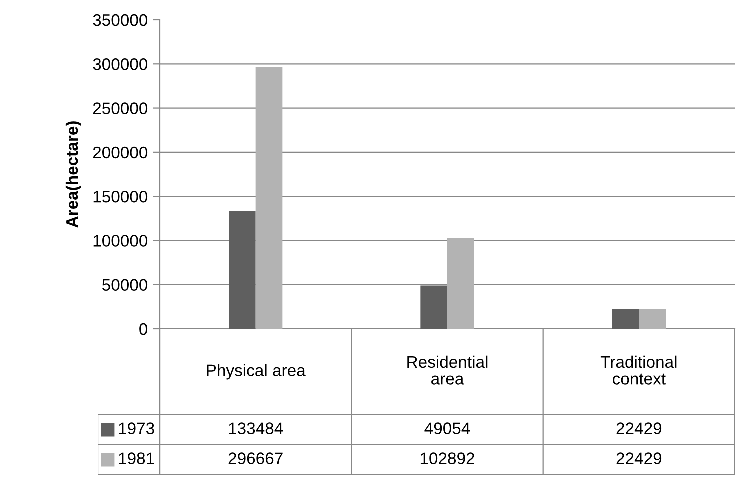 The image size is (738, 478). Describe the element at coordinates (256, 428) in the screenshot. I see `data-label: 133484` at that location.